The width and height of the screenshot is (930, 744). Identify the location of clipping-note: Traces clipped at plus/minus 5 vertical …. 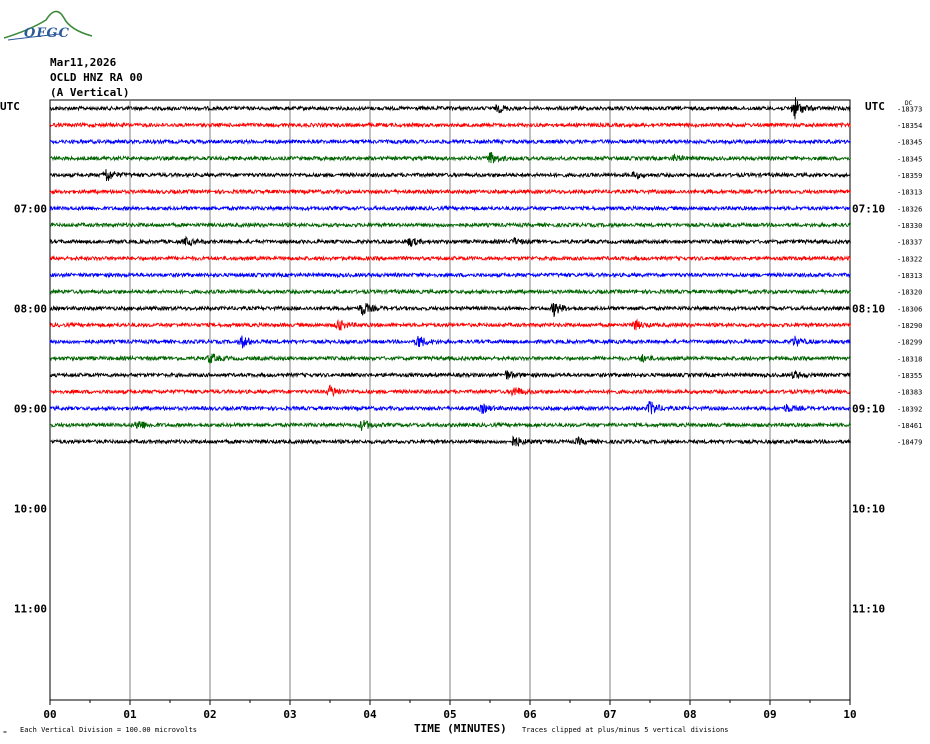
(625, 730).